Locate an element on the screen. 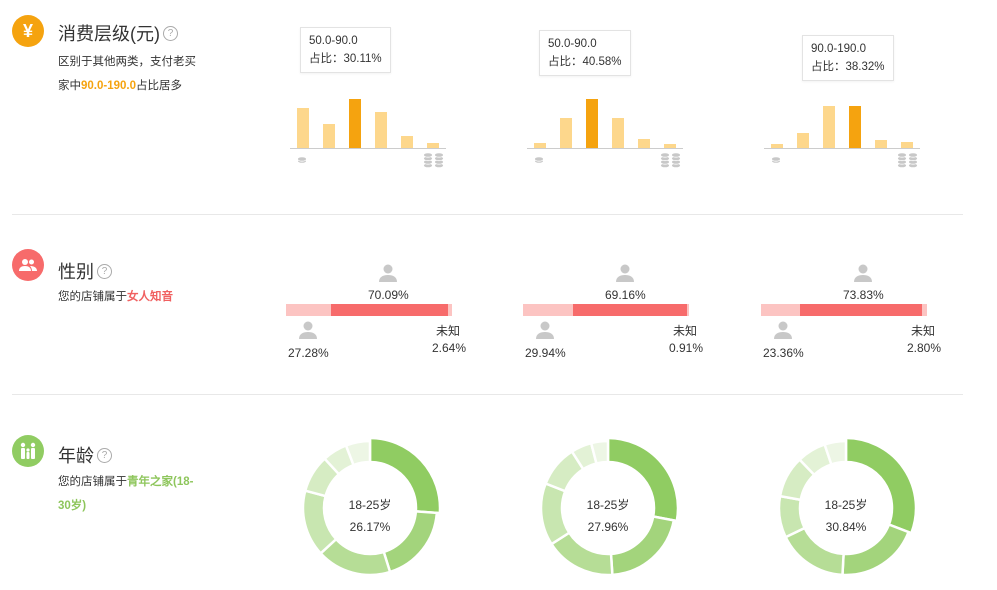 This screenshot has height=590, width=997. unknown-percent: 0.91% is located at coordinates (686, 348).